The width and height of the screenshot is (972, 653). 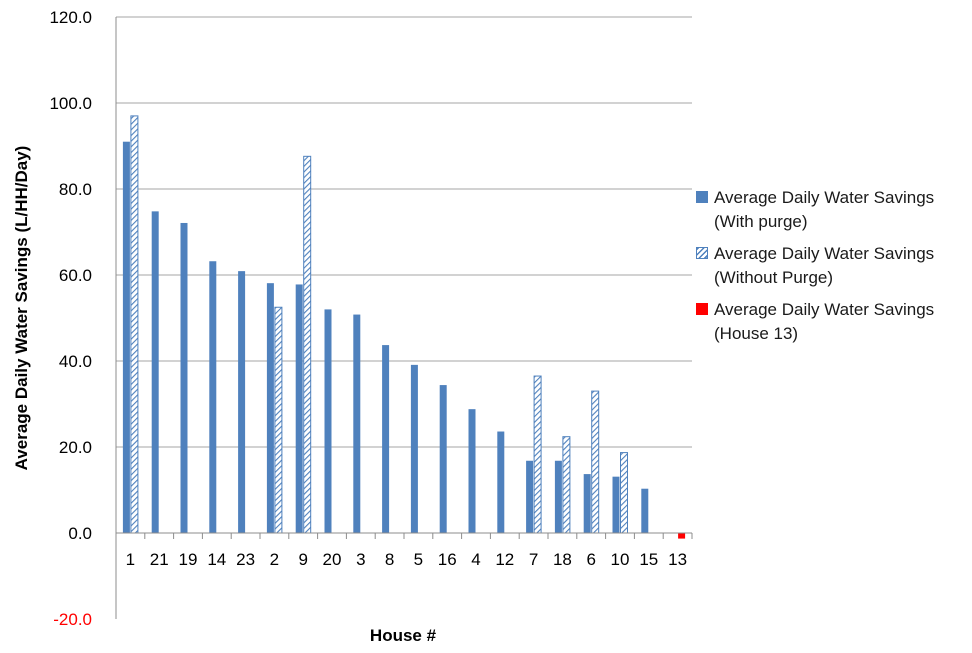 I want to click on legend-item-house-13: Average Daily Water Savings (House 13), so click(x=834, y=322).